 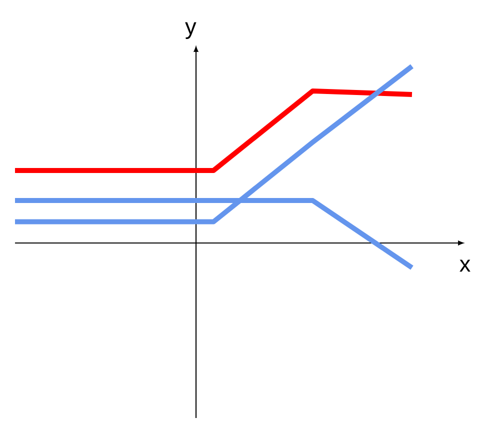 What do you see at coordinates (465, 266) in the screenshot?
I see `x-axis-title: x` at bounding box center [465, 266].